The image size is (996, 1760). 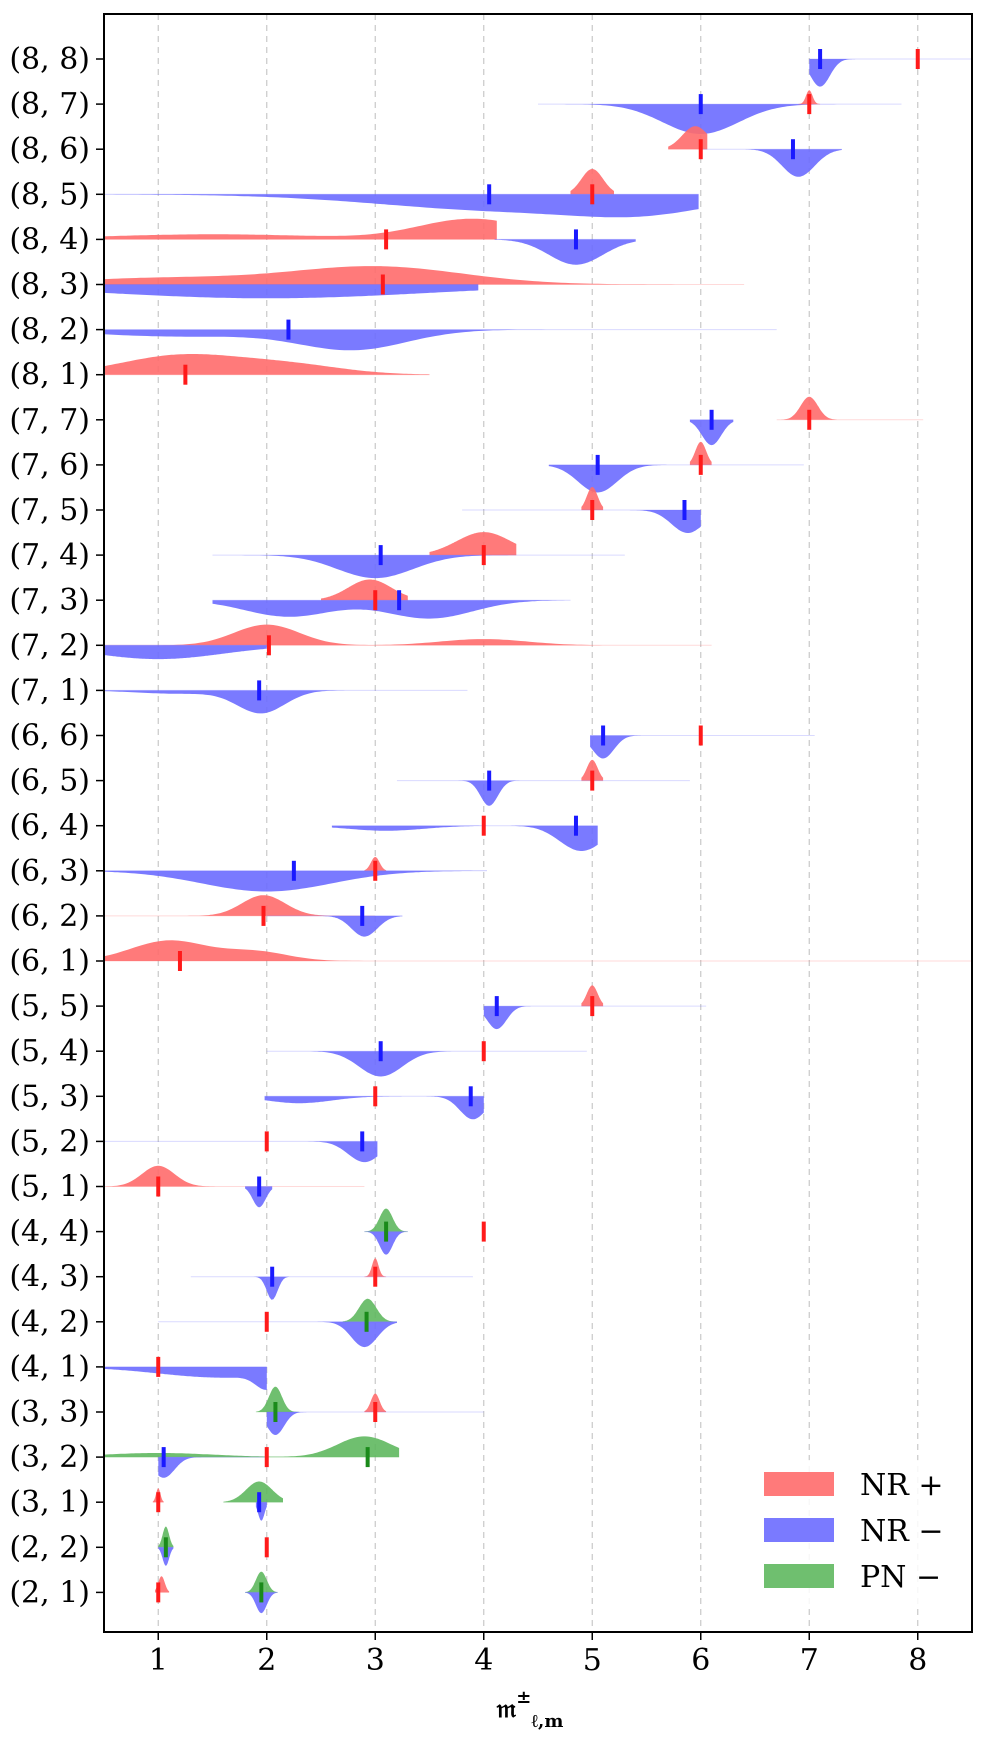 What do you see at coordinates (902, 1531) in the screenshot?
I see `legend-label-nr-minus: NR −` at bounding box center [902, 1531].